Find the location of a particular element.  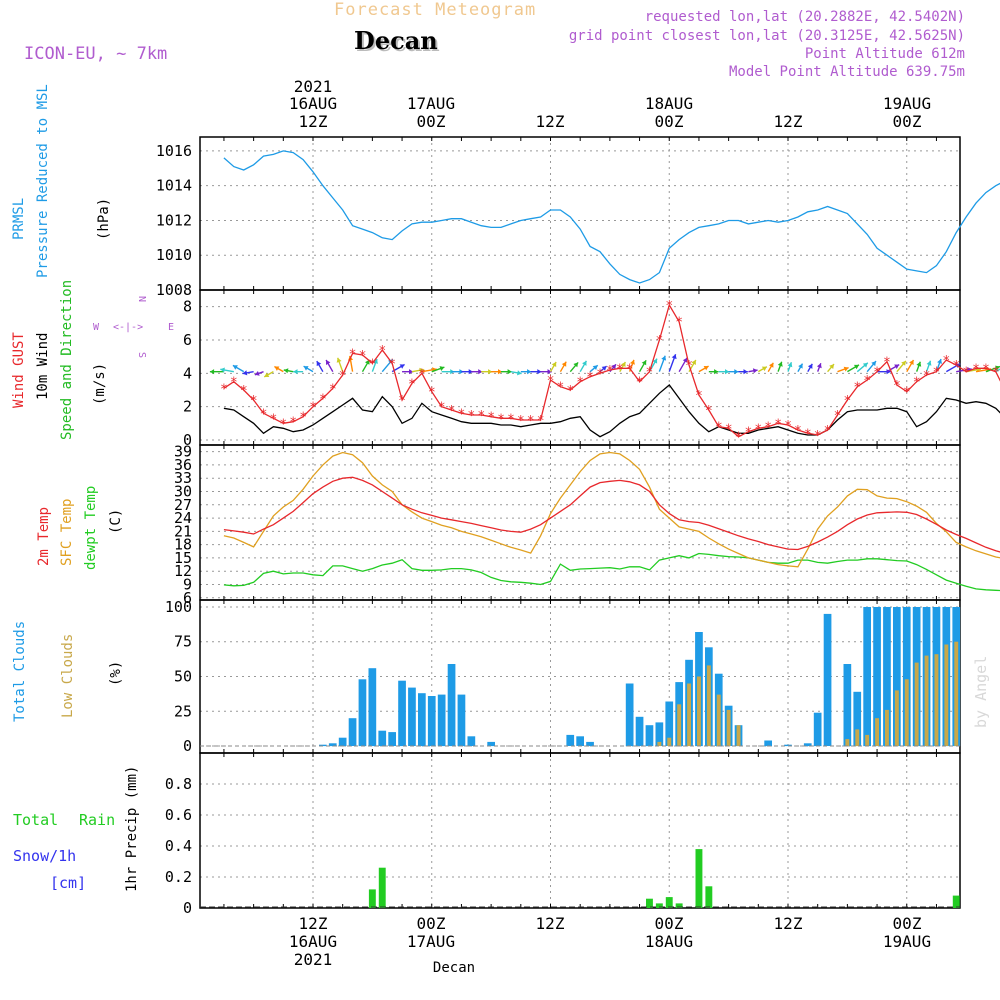

y-tick-label: 27 is located at coordinates (183, 505).